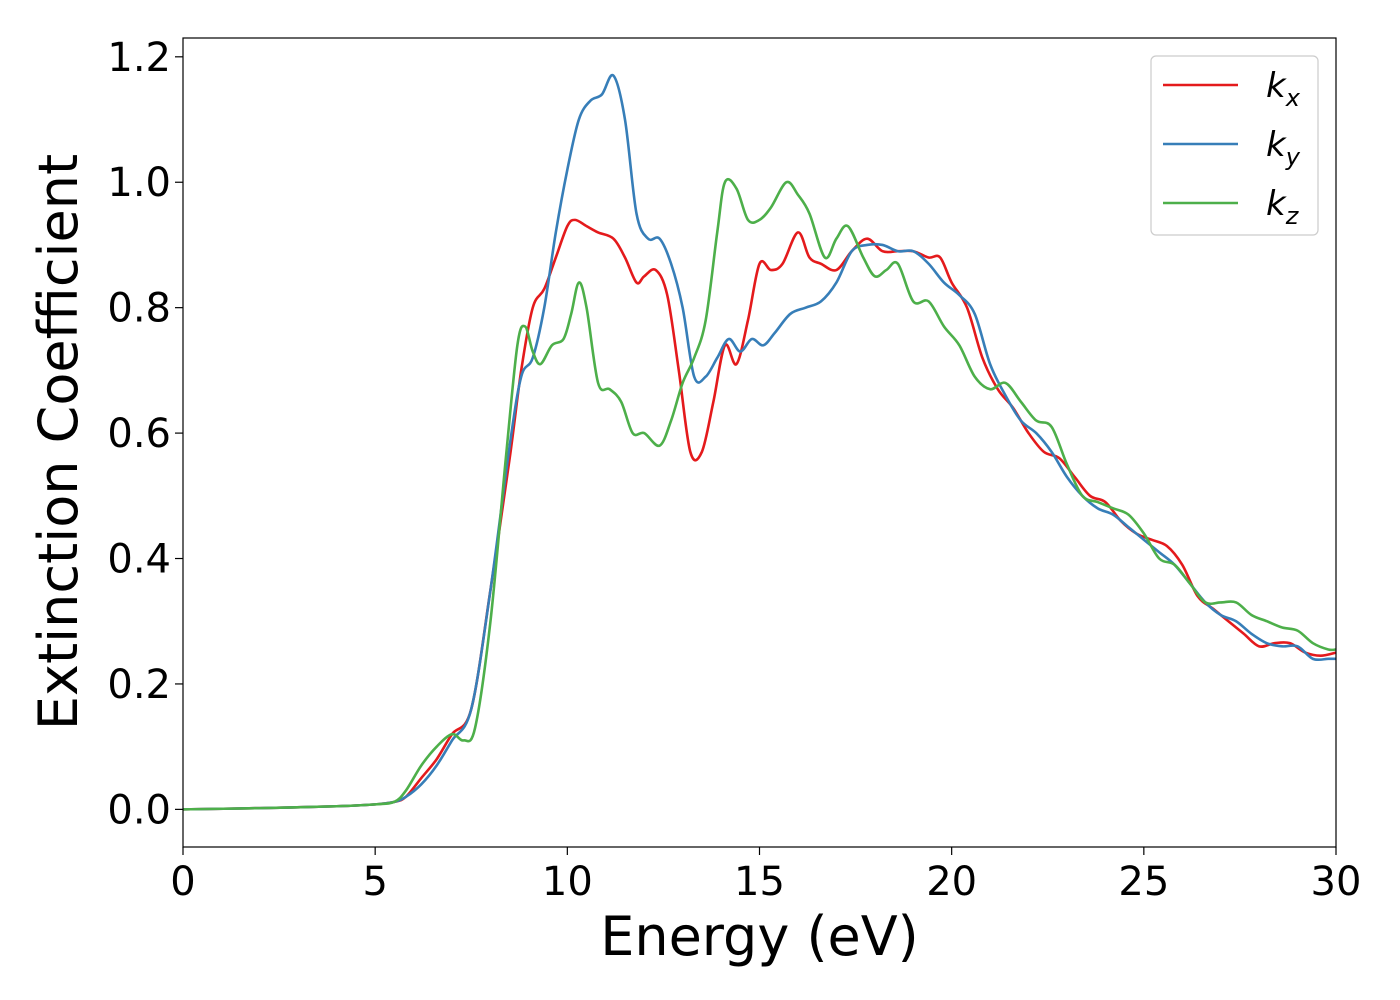 The image size is (1400, 1000). What do you see at coordinates (374, 882) in the screenshot?
I see `x-tick-label: 5` at bounding box center [374, 882].